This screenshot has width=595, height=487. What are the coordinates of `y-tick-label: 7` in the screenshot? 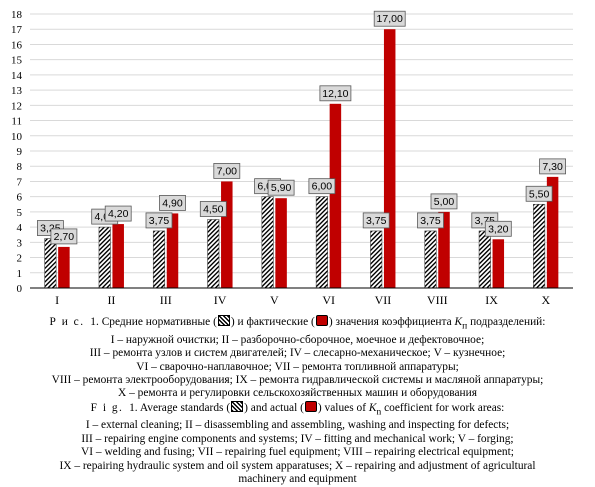 It's located at (20, 182).